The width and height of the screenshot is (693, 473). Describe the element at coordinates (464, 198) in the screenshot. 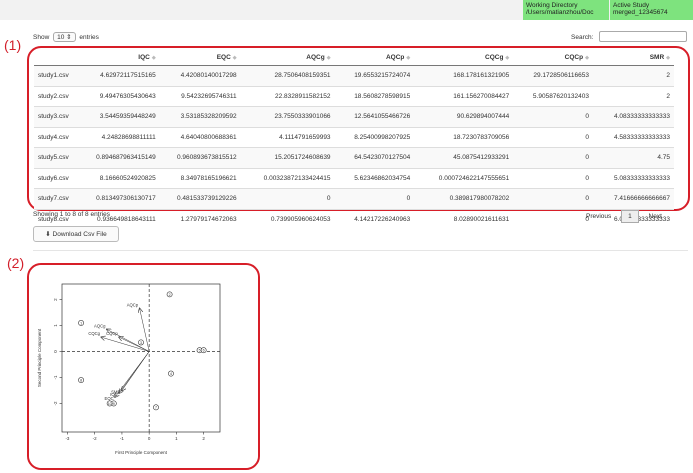

I see `table-cell: 0.389817980078202` at that location.